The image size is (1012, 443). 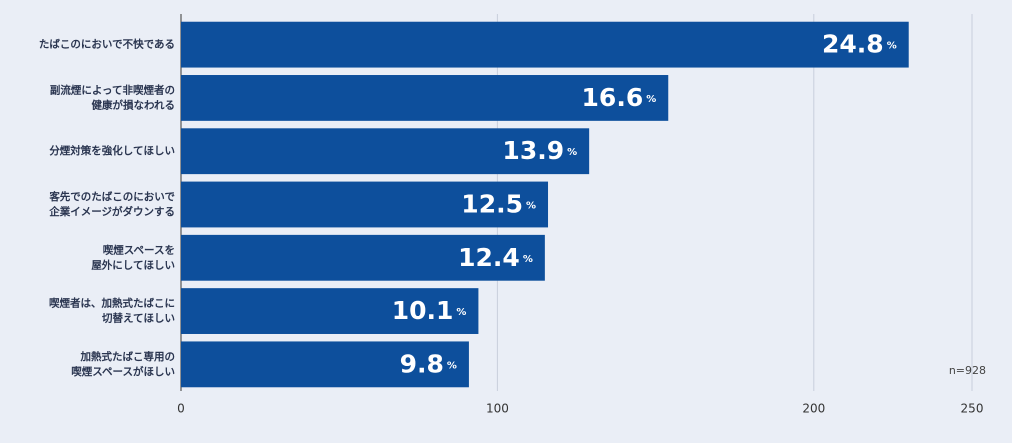 I want to click on value-label: 24.8%, so click(x=859, y=44).